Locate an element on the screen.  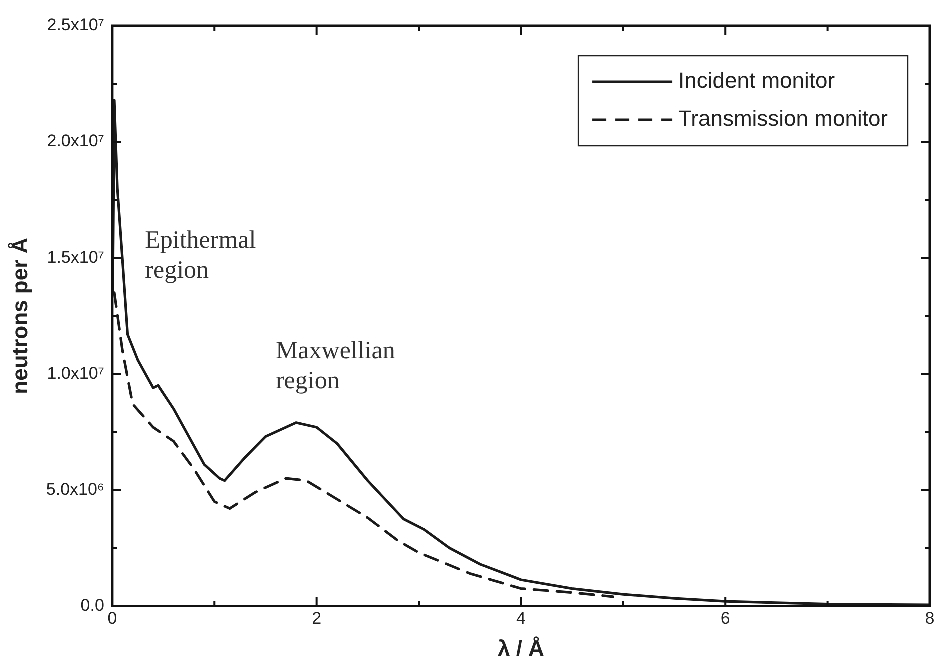
x-tick-label: 4 is located at coordinates (521, 618).